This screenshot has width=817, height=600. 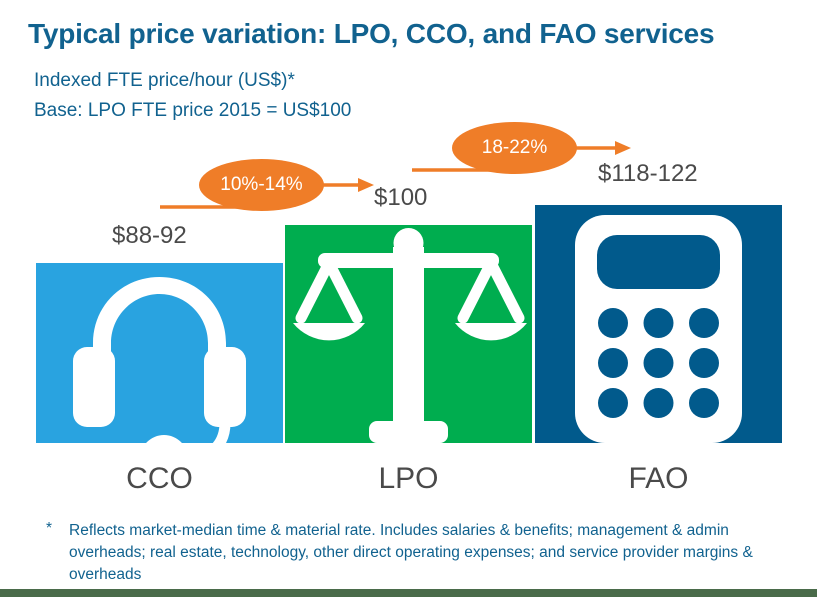 What do you see at coordinates (159, 478) in the screenshot?
I see `category-label-cco: CCO` at bounding box center [159, 478].